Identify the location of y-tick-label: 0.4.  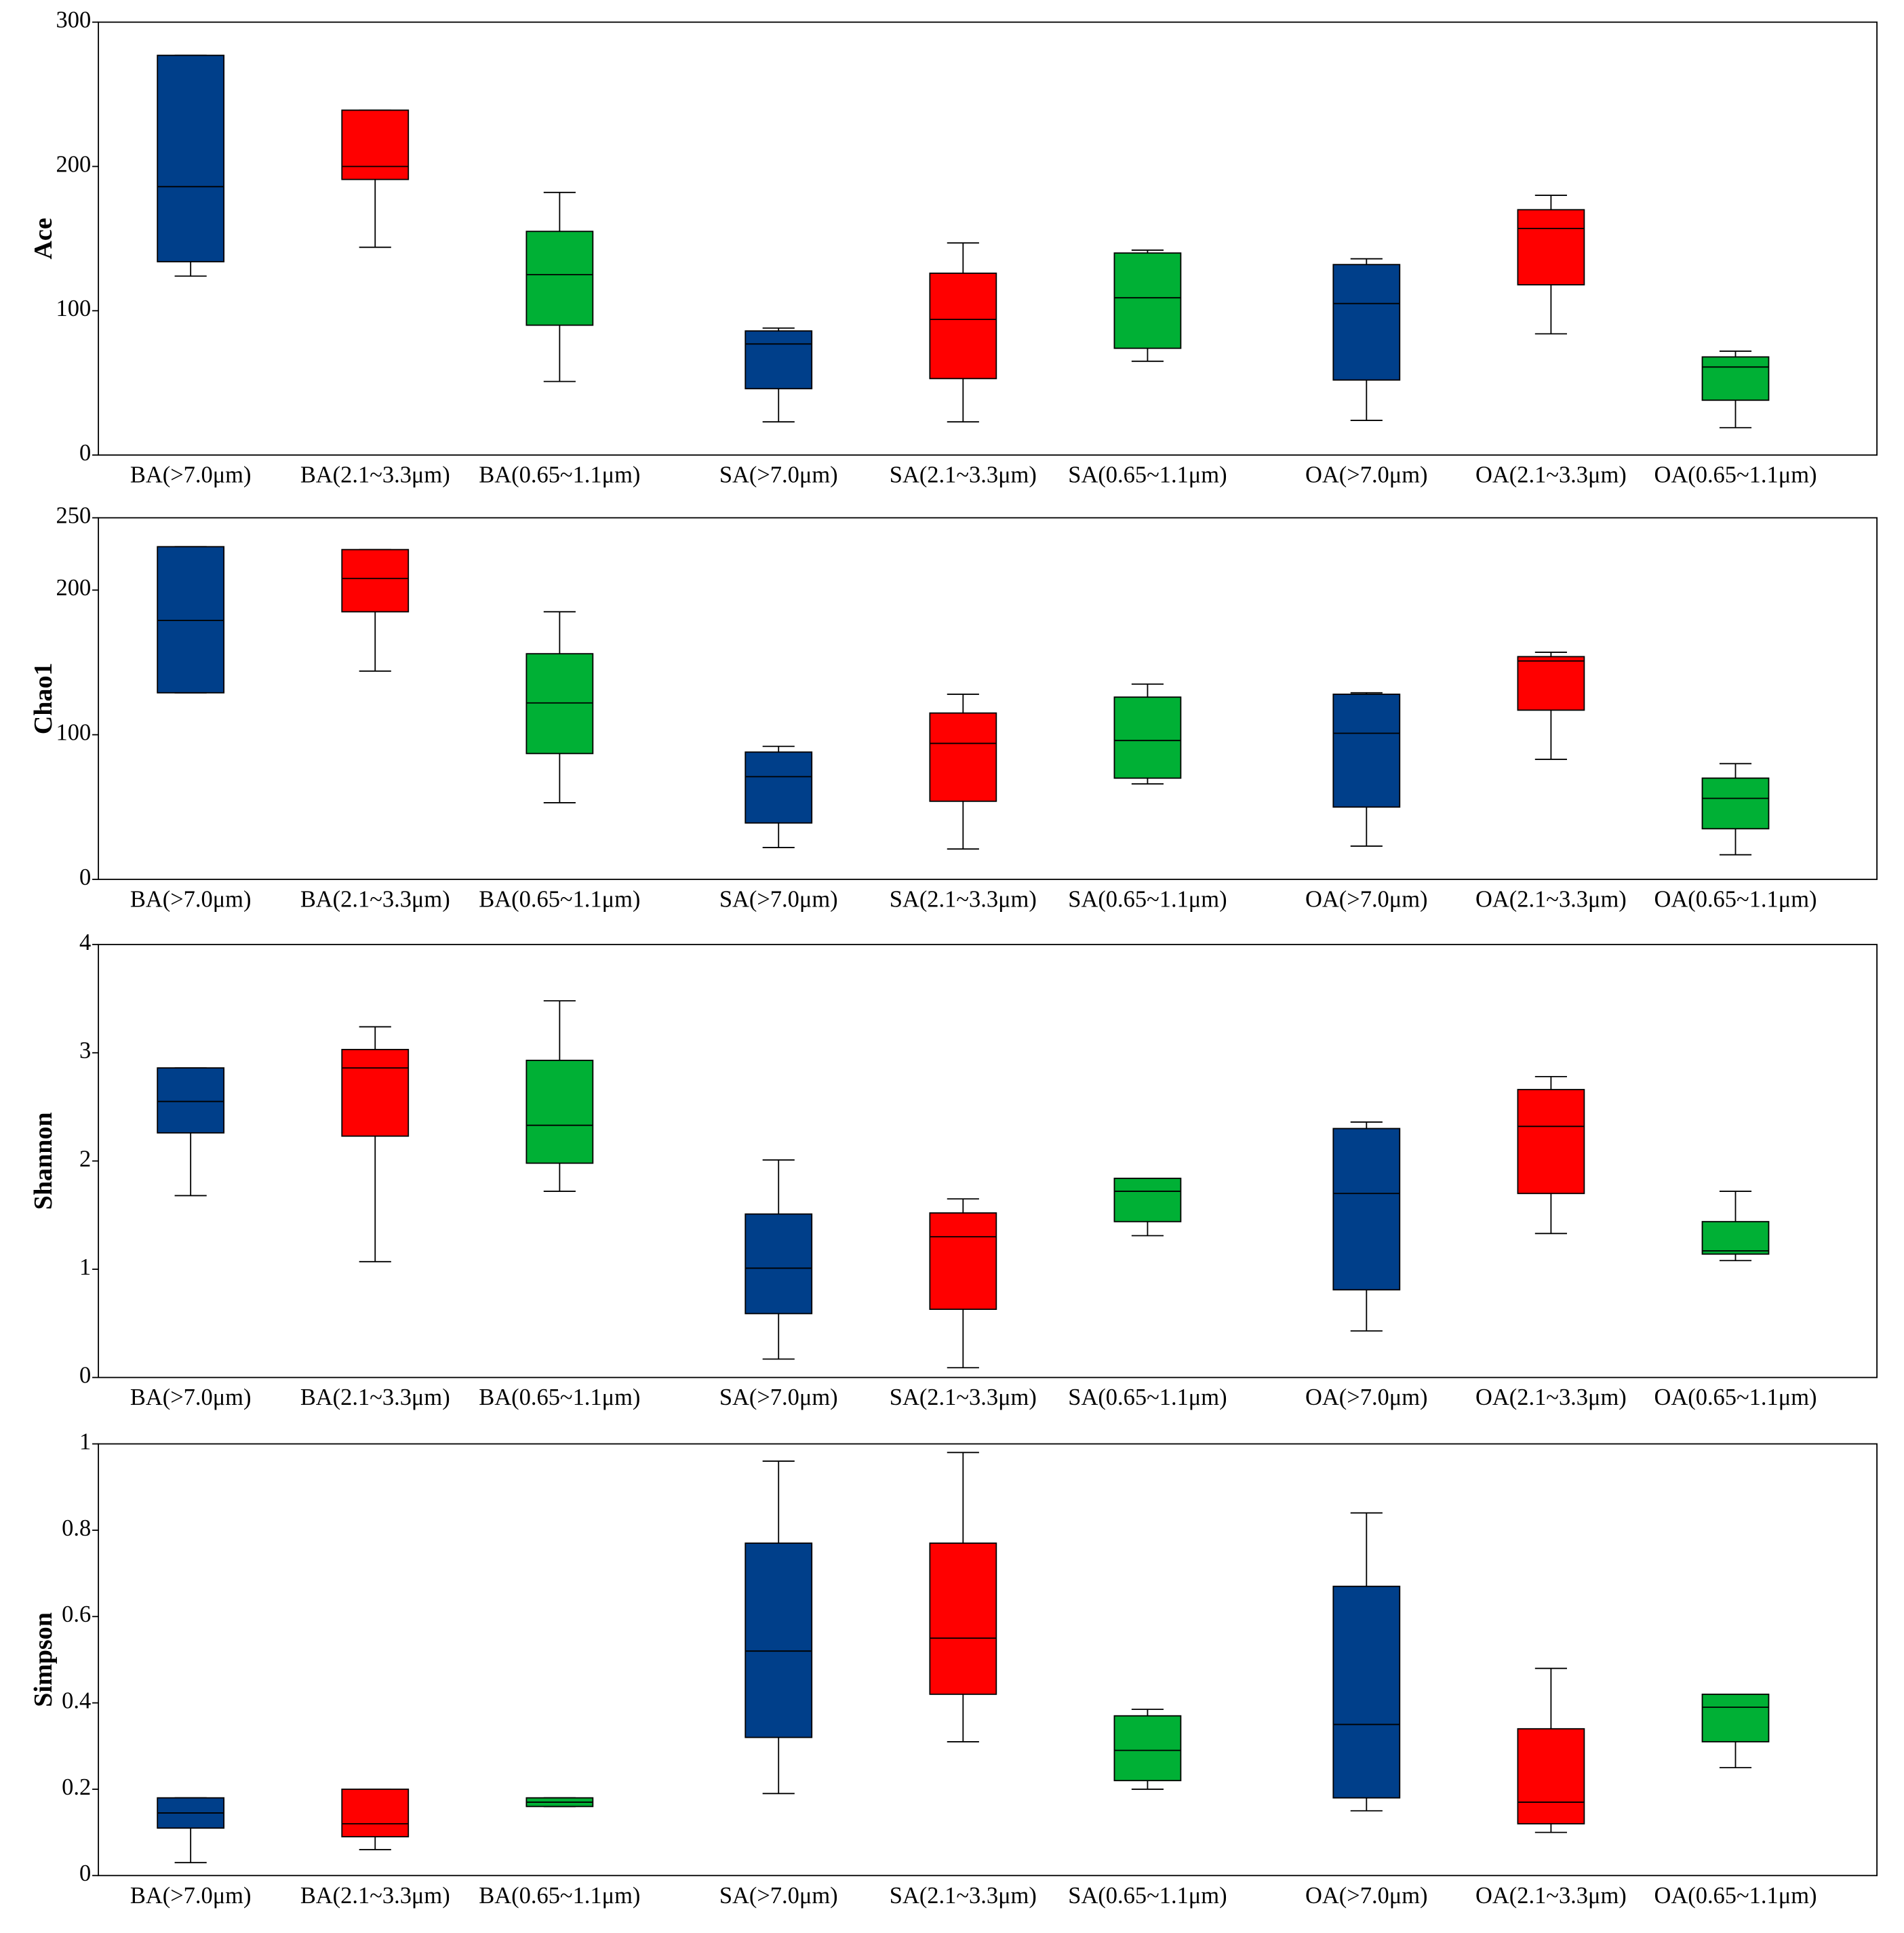
(77, 1701).